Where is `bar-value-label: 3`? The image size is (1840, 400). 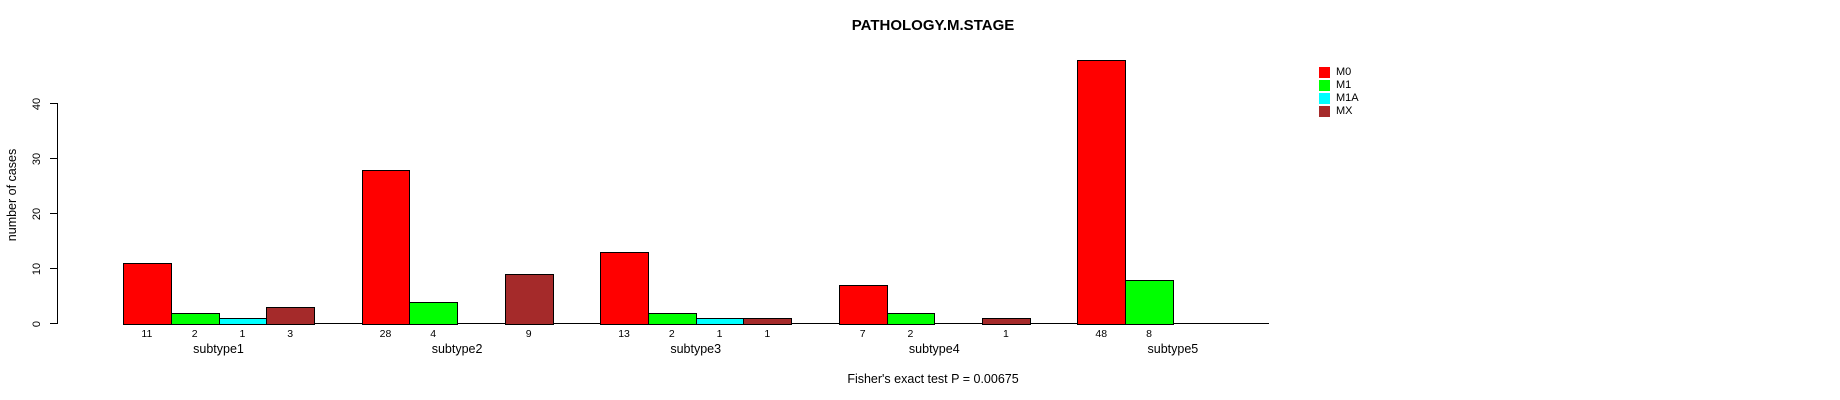
bar-value-label: 3 is located at coordinates (290, 334).